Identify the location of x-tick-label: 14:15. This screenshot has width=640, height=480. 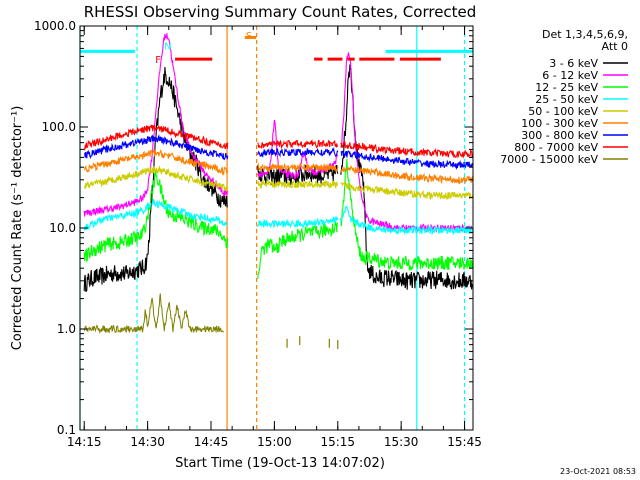
(84, 442).